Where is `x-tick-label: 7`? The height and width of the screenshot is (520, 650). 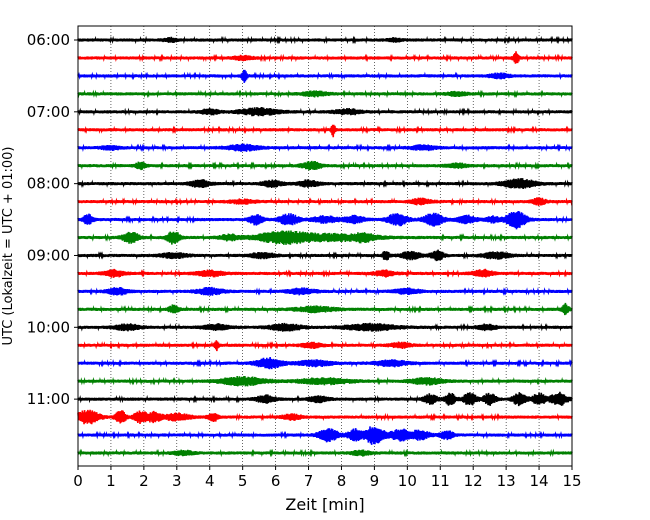
x-tick-label: 7 is located at coordinates (309, 481).